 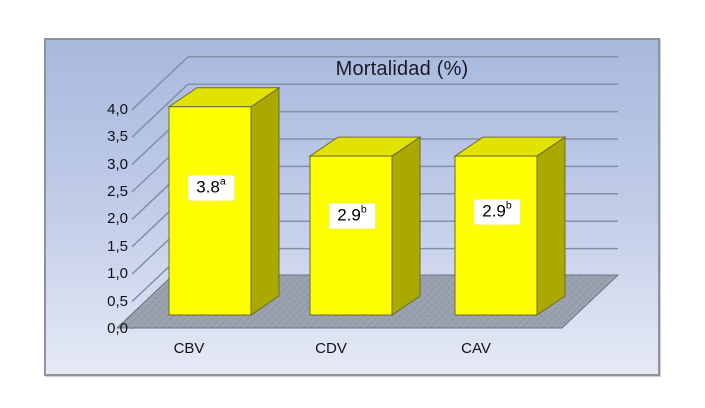 I want to click on bar-cdv, so click(x=365, y=226).